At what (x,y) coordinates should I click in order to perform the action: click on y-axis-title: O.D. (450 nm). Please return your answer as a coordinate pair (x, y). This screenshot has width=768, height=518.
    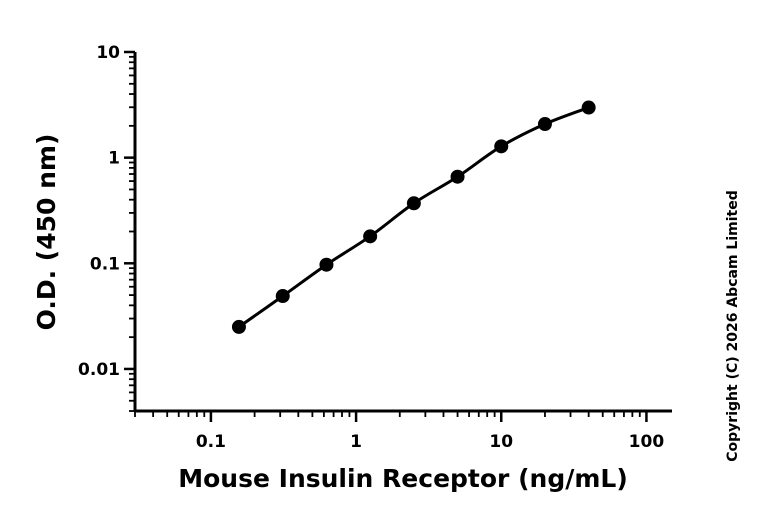
    Looking at the image, I should click on (46, 232).